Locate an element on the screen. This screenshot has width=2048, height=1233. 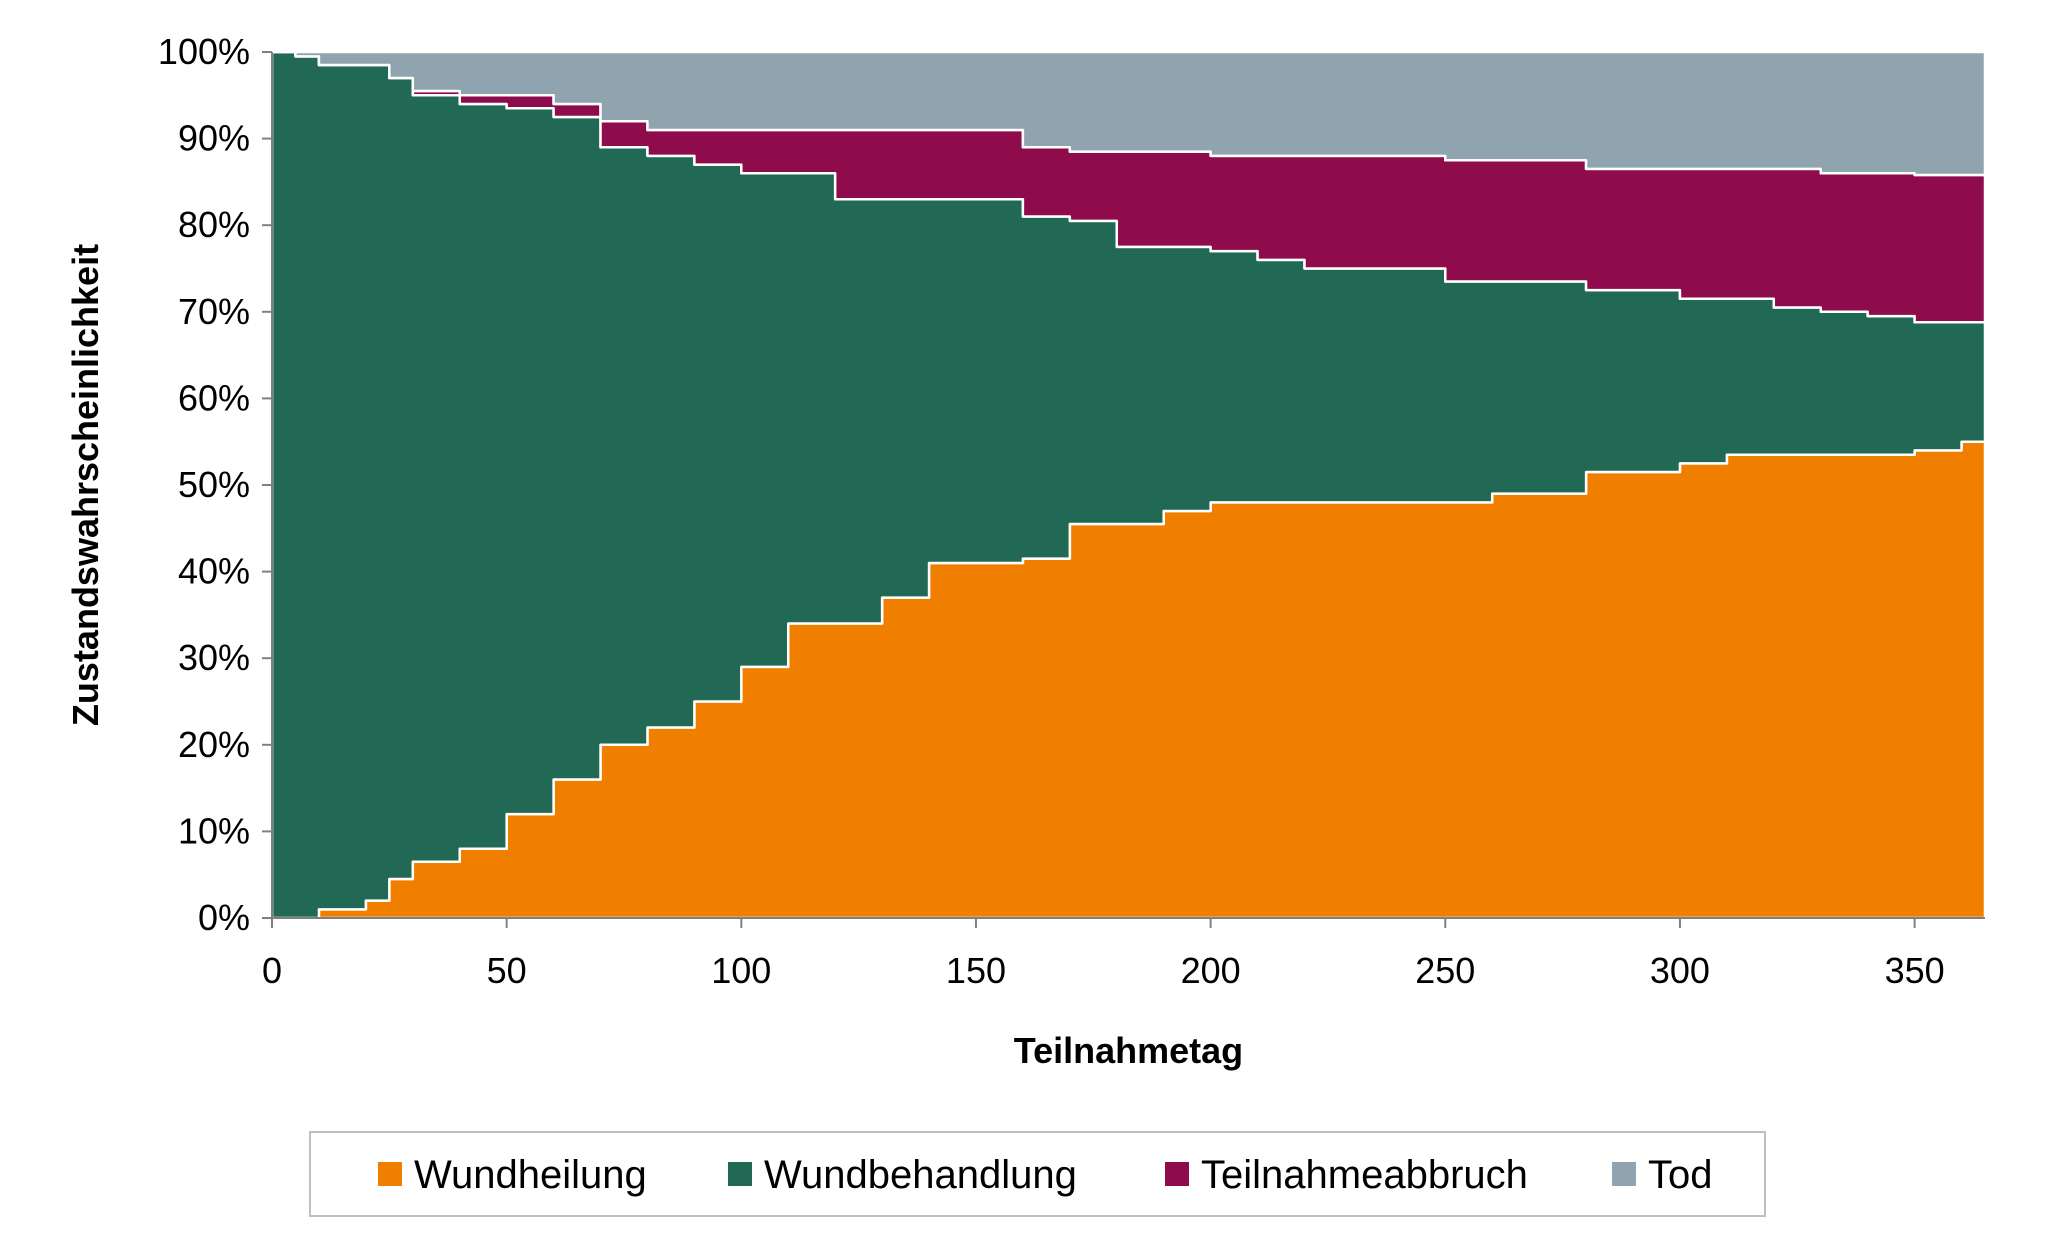
legend-item-wundheilung: Wundheilung is located at coordinates (512, 1175).